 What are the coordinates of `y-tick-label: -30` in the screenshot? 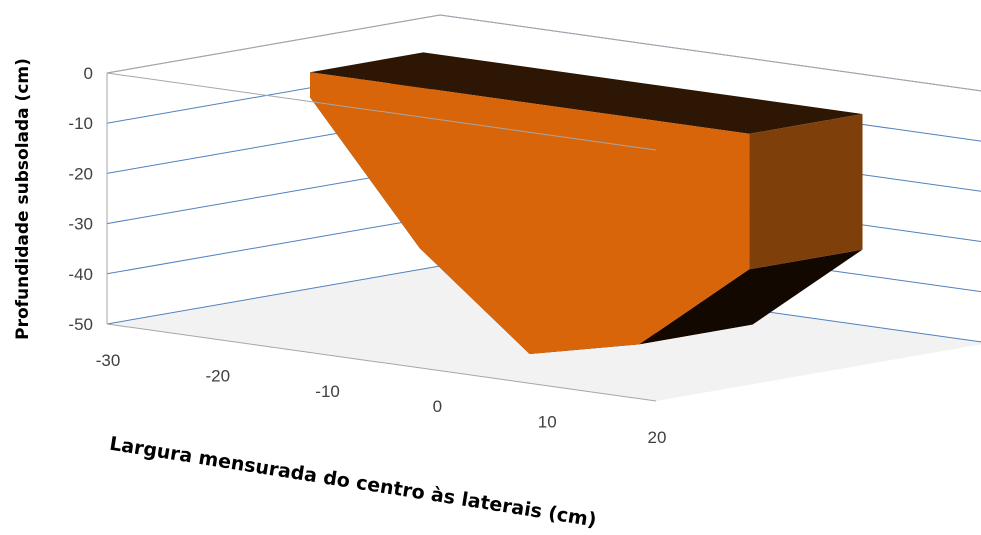 It's located at (80, 224).